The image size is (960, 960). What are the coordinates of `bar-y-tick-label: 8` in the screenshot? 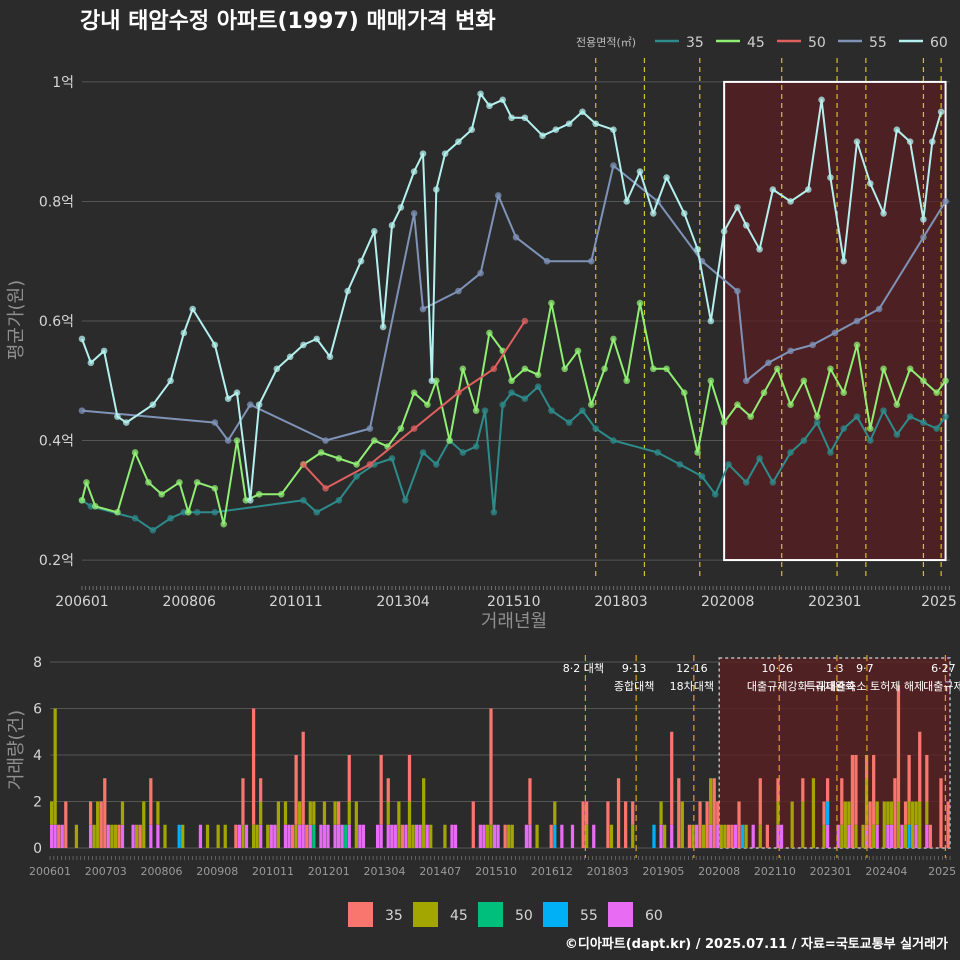 It's located at (37, 663).